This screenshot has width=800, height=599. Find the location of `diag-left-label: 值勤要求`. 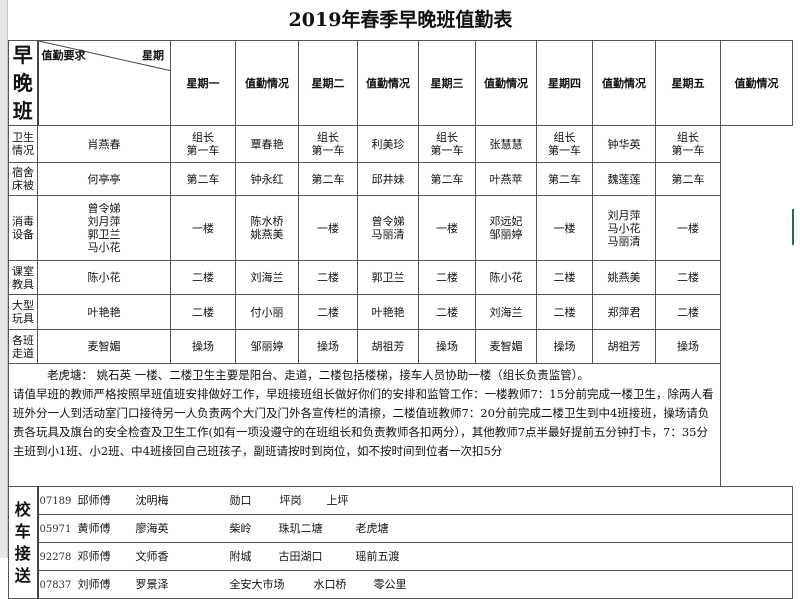

diag-left-label: 值勤要求 is located at coordinates (63, 55).